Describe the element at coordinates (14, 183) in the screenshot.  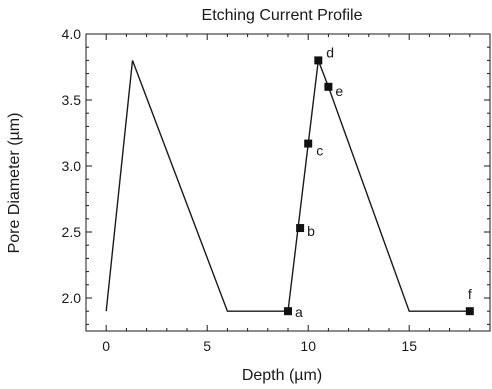
I see `y-axis-label: Pore Diameter (µm)` at that location.